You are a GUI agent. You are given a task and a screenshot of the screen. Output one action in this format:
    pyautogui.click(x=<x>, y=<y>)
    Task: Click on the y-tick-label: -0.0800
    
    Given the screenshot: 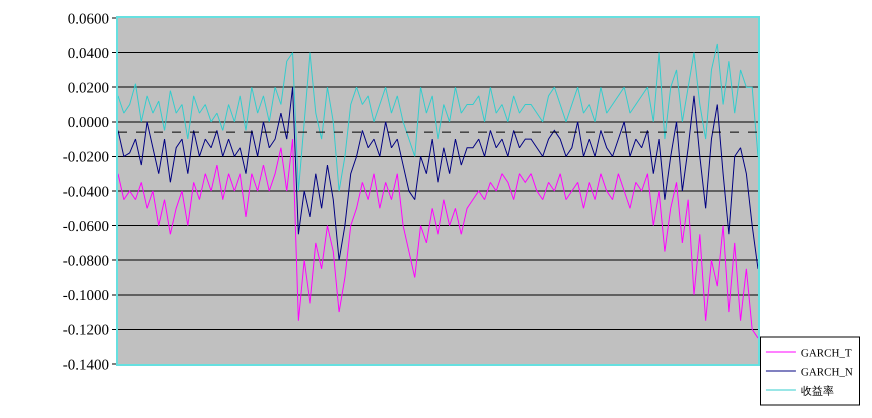 What is the action you would take?
    pyautogui.click(x=85, y=261)
    